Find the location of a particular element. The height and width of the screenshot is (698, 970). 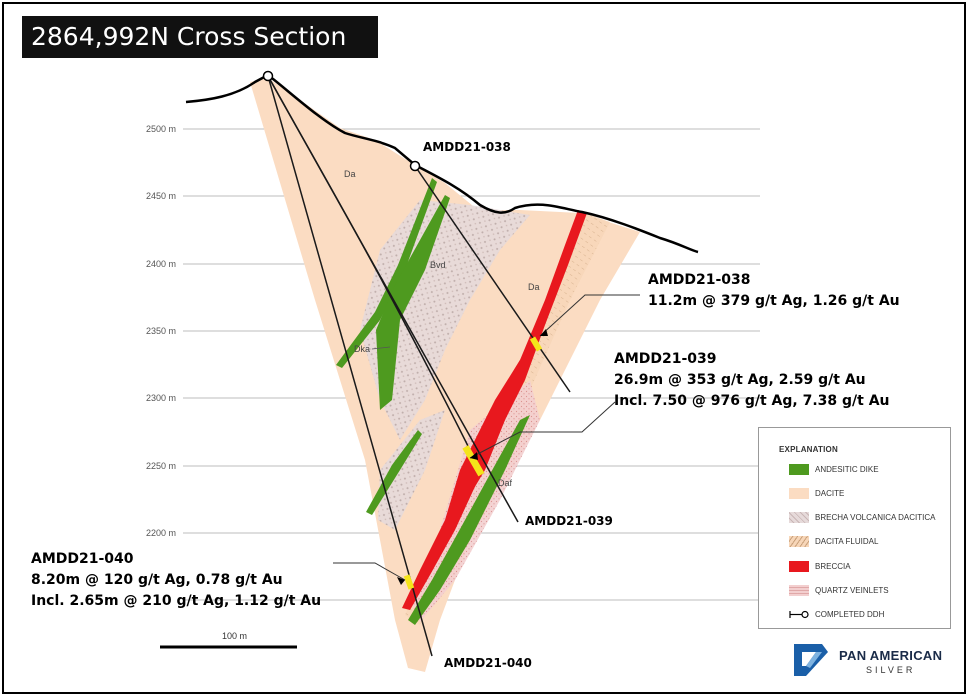

result-hole: AMDD21-039 is located at coordinates (665, 359).